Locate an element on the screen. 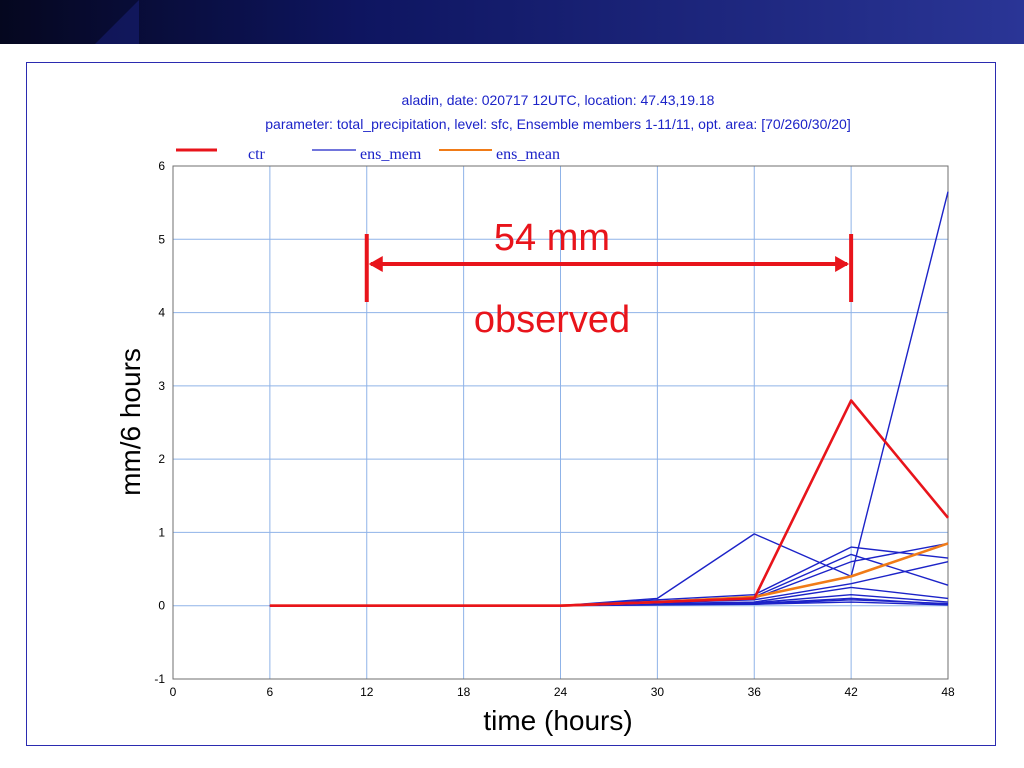  y-tick-labels: -1 0 1 2 3 4 5 6 is located at coordinates (159, 422).